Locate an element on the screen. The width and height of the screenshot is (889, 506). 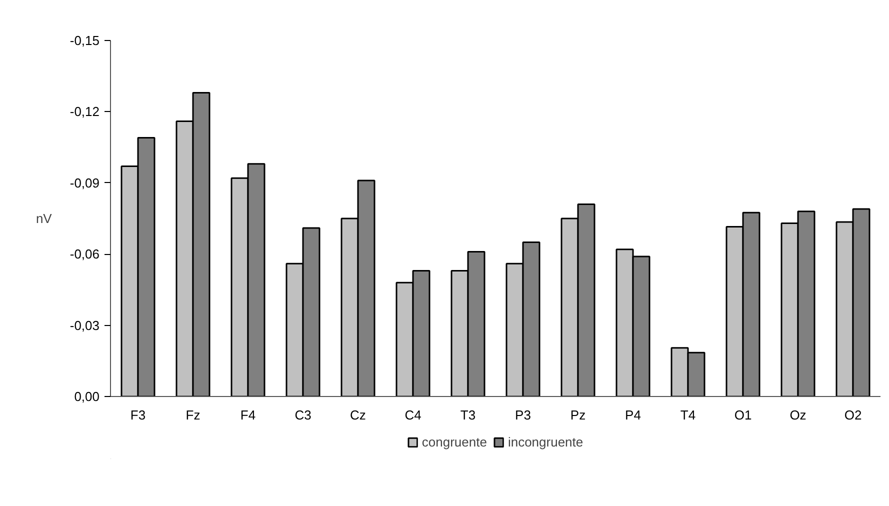
x-tick-label: Oz is located at coordinates (798, 415).